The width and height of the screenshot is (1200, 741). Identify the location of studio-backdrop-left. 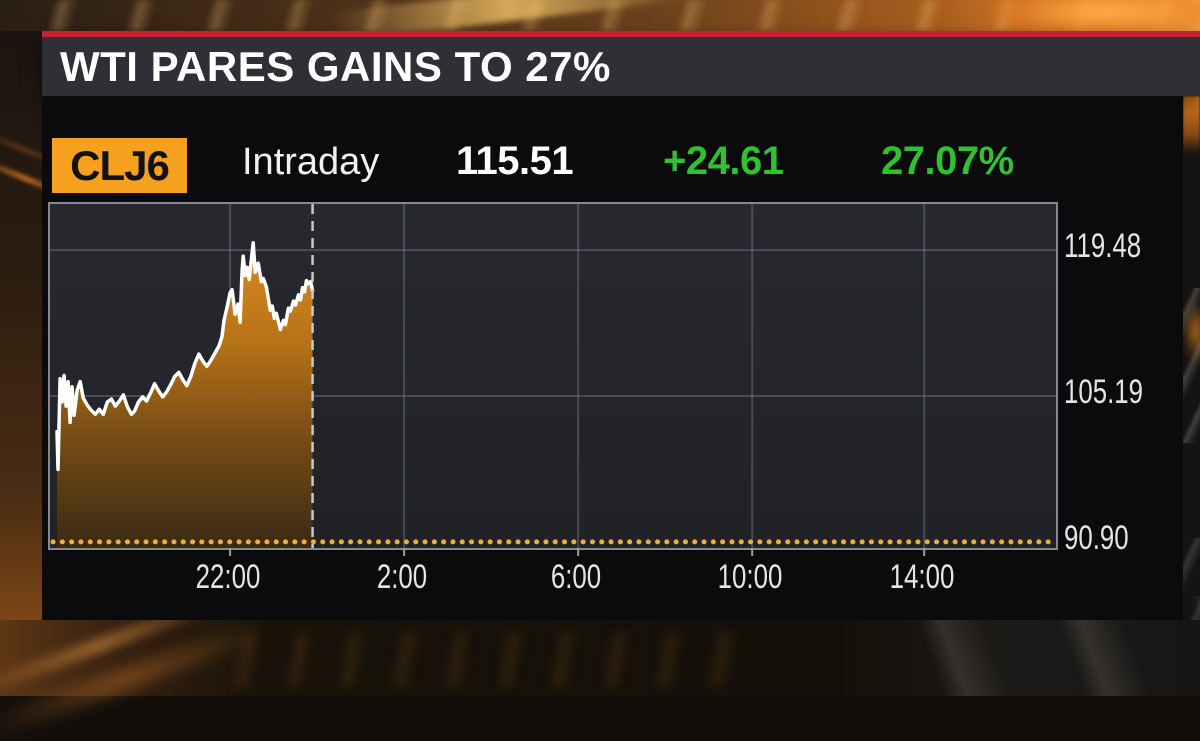
(22, 363).